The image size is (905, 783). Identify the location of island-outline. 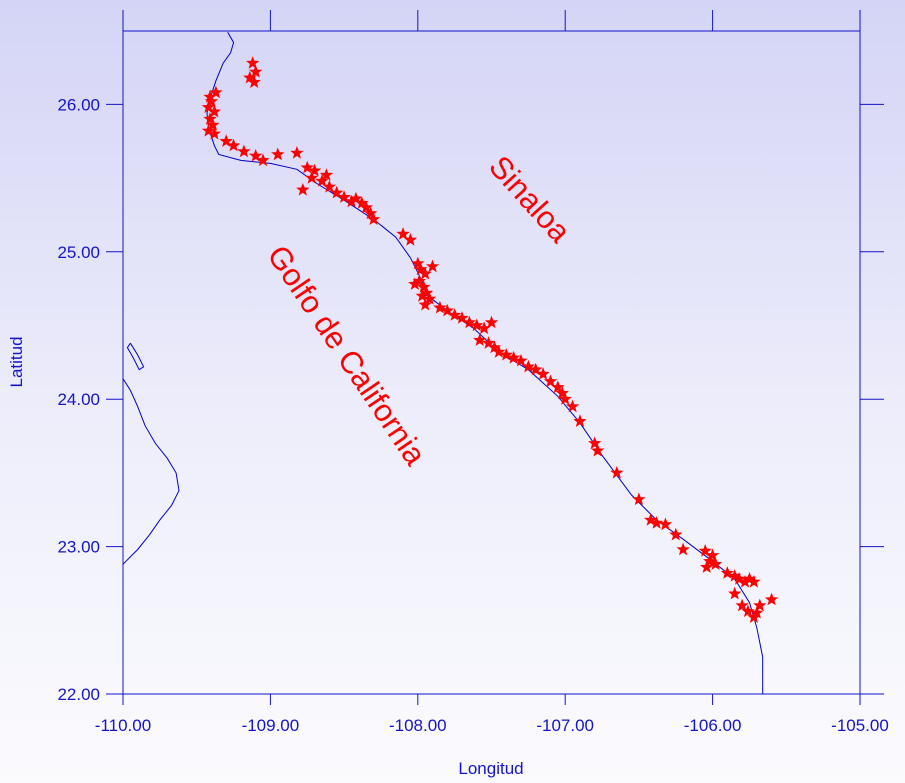
(135, 356).